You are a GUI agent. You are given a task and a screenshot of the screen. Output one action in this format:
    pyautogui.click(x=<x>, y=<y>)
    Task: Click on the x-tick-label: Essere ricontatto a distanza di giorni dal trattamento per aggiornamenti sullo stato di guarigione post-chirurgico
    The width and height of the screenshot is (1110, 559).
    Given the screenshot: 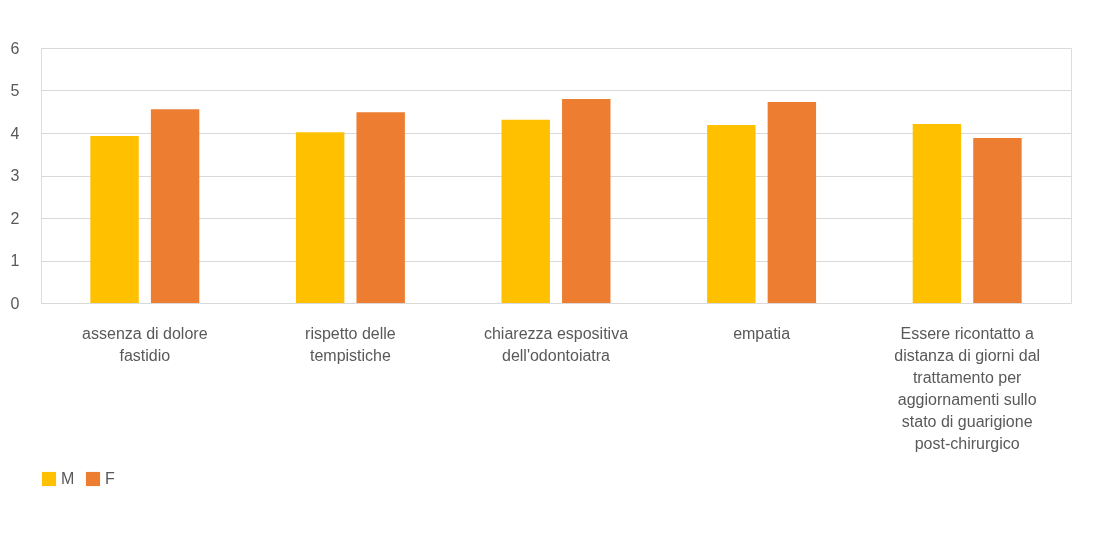 What is the action you would take?
    pyautogui.click(x=967, y=388)
    